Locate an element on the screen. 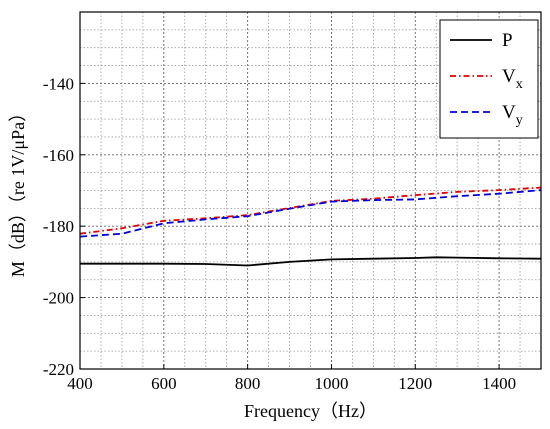  series-line-p is located at coordinates (311, 261).